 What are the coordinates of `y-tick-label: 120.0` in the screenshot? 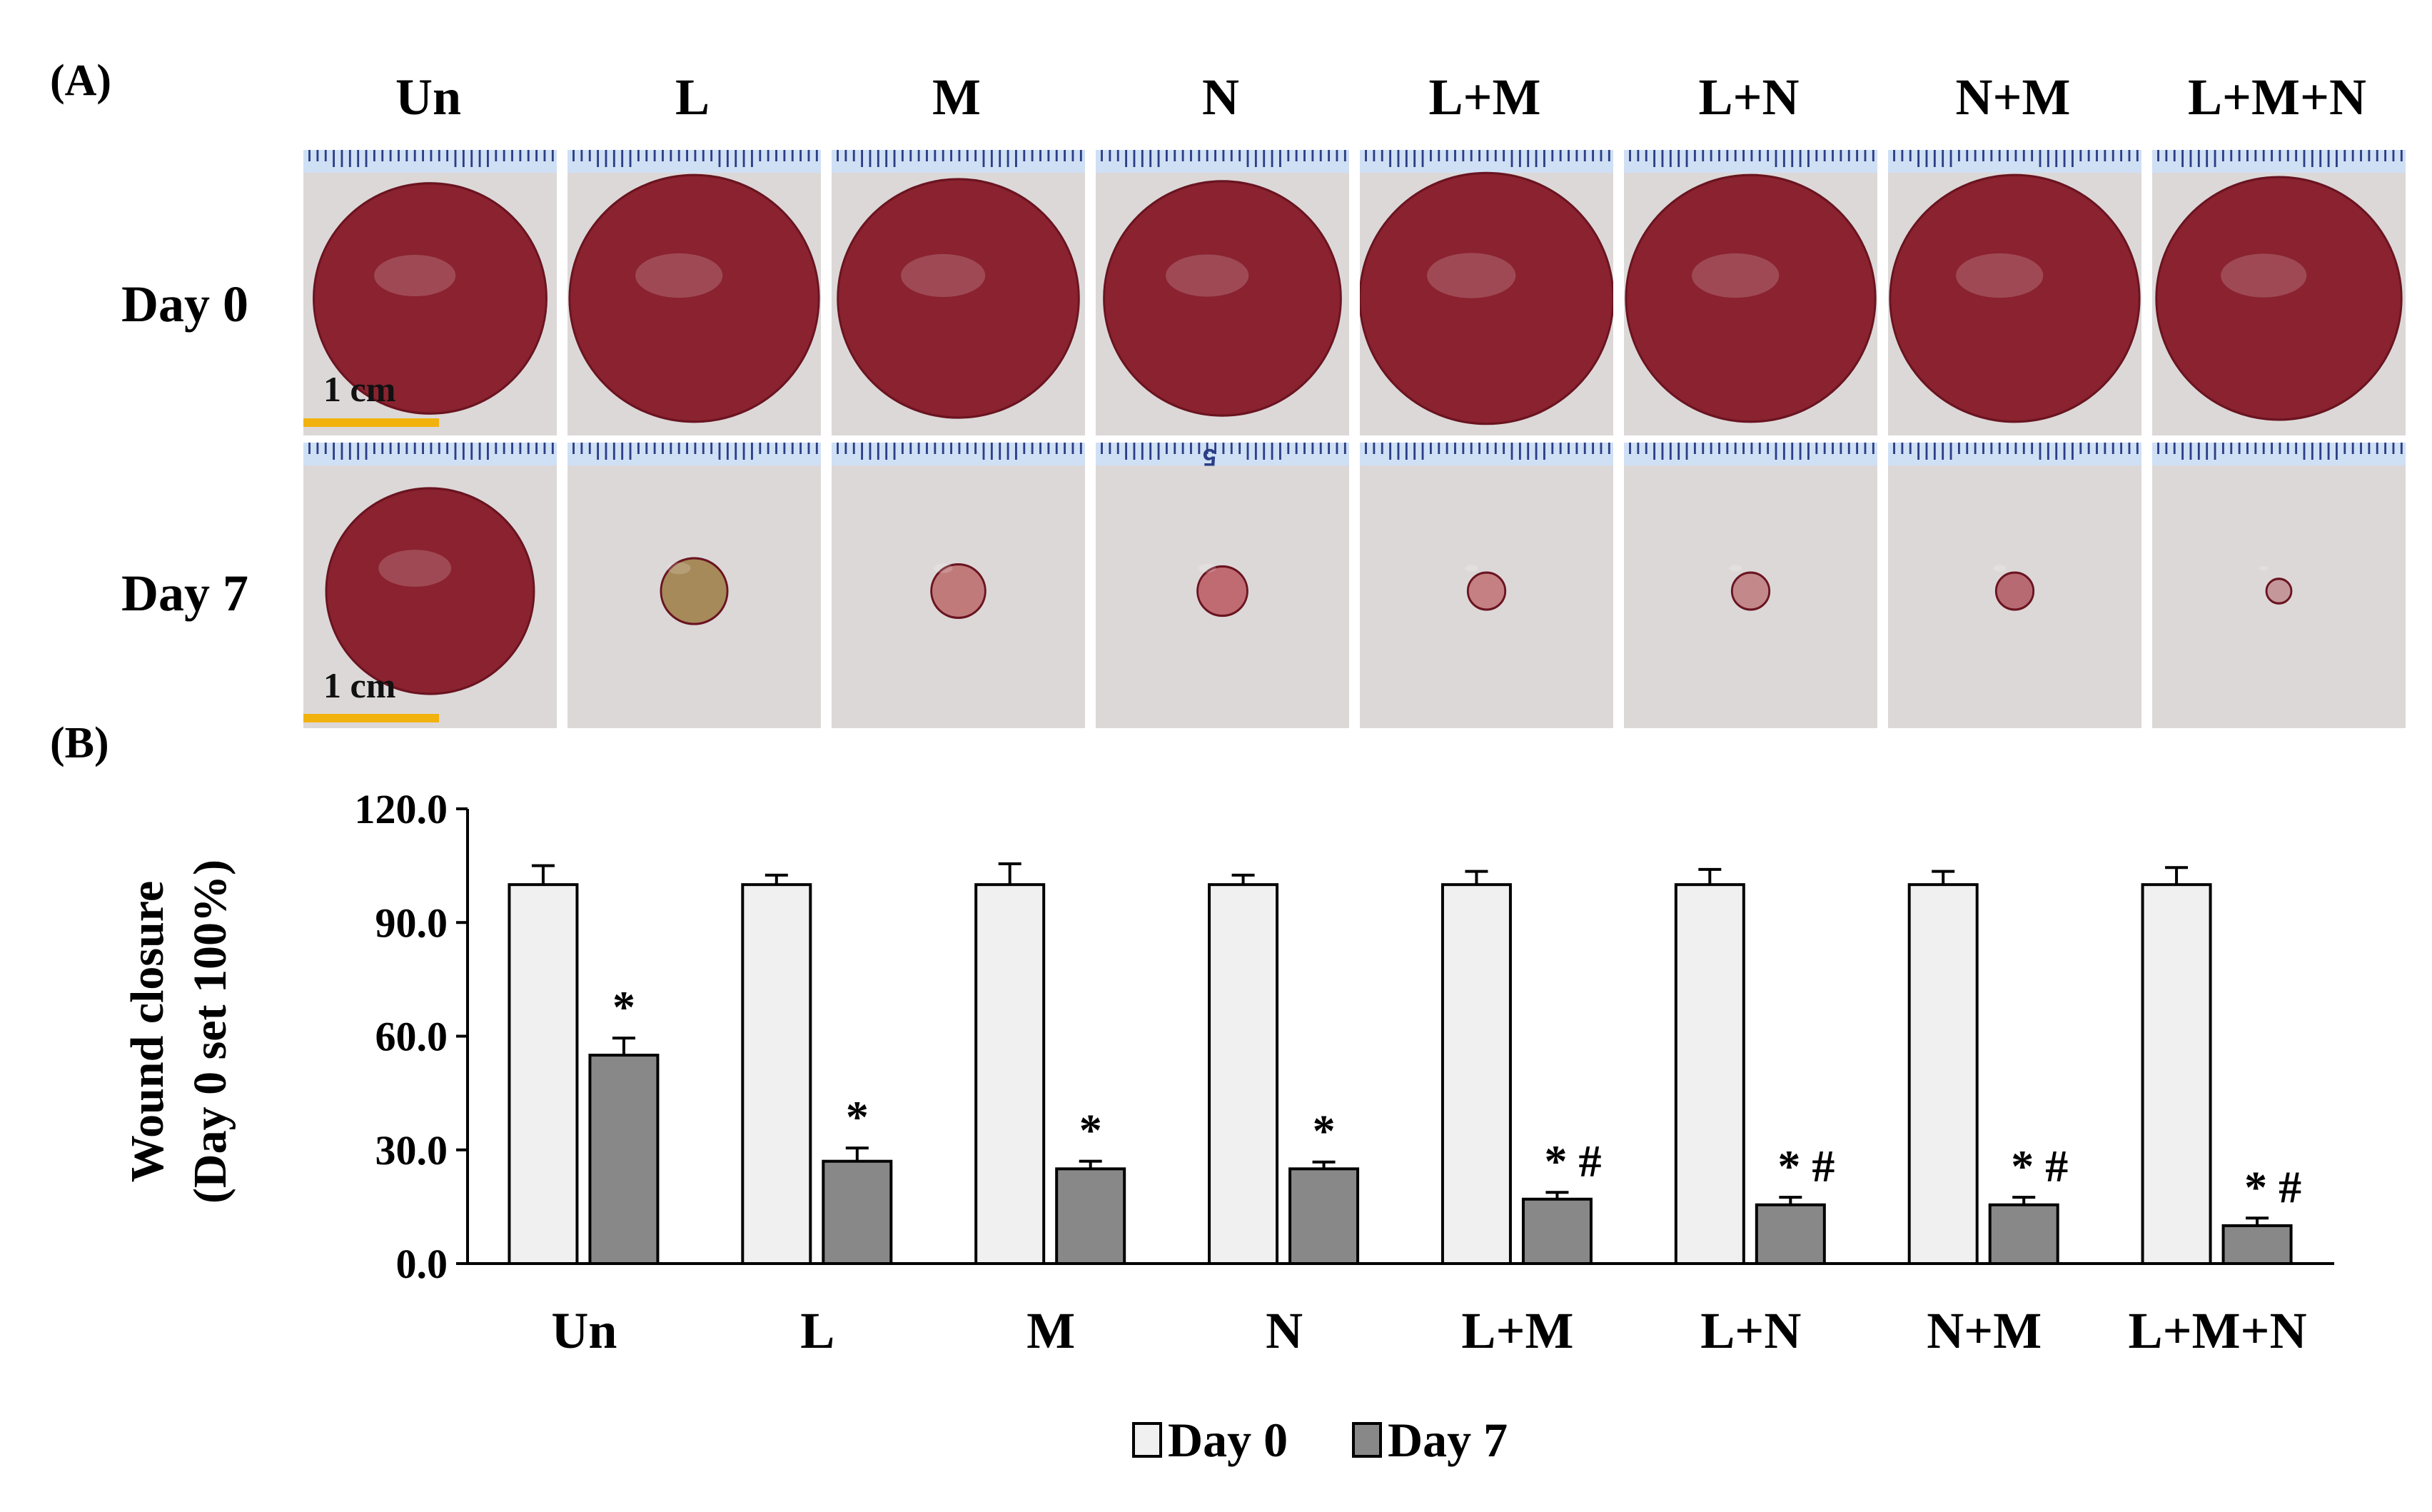 It's located at (401, 809).